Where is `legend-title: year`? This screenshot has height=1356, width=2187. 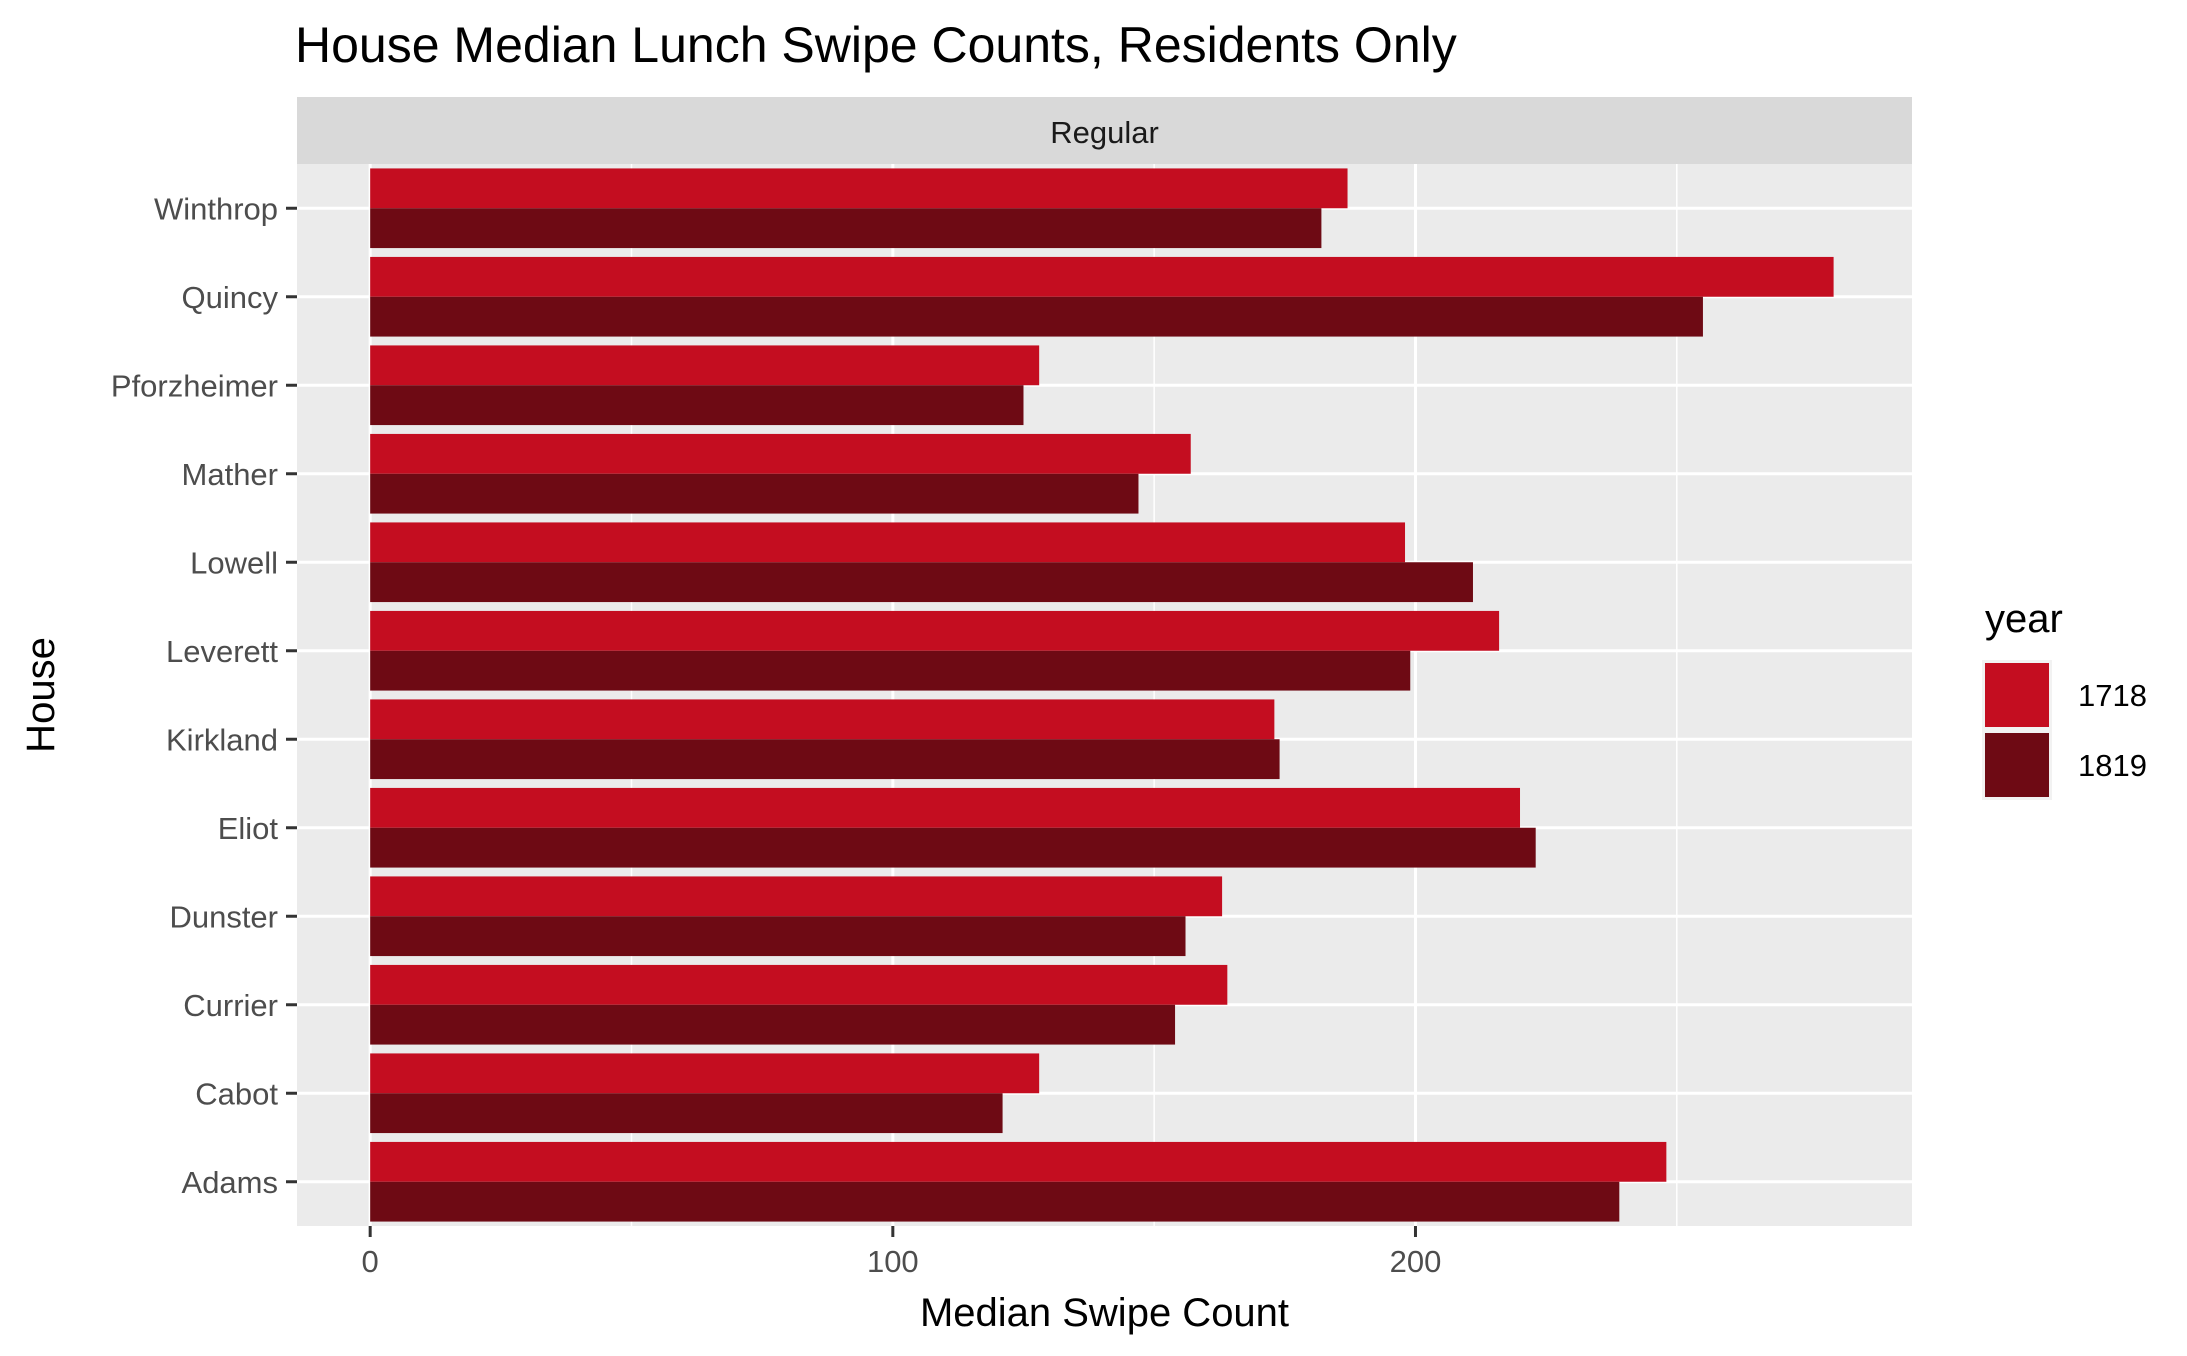 legend-title: year is located at coordinates (2024, 619).